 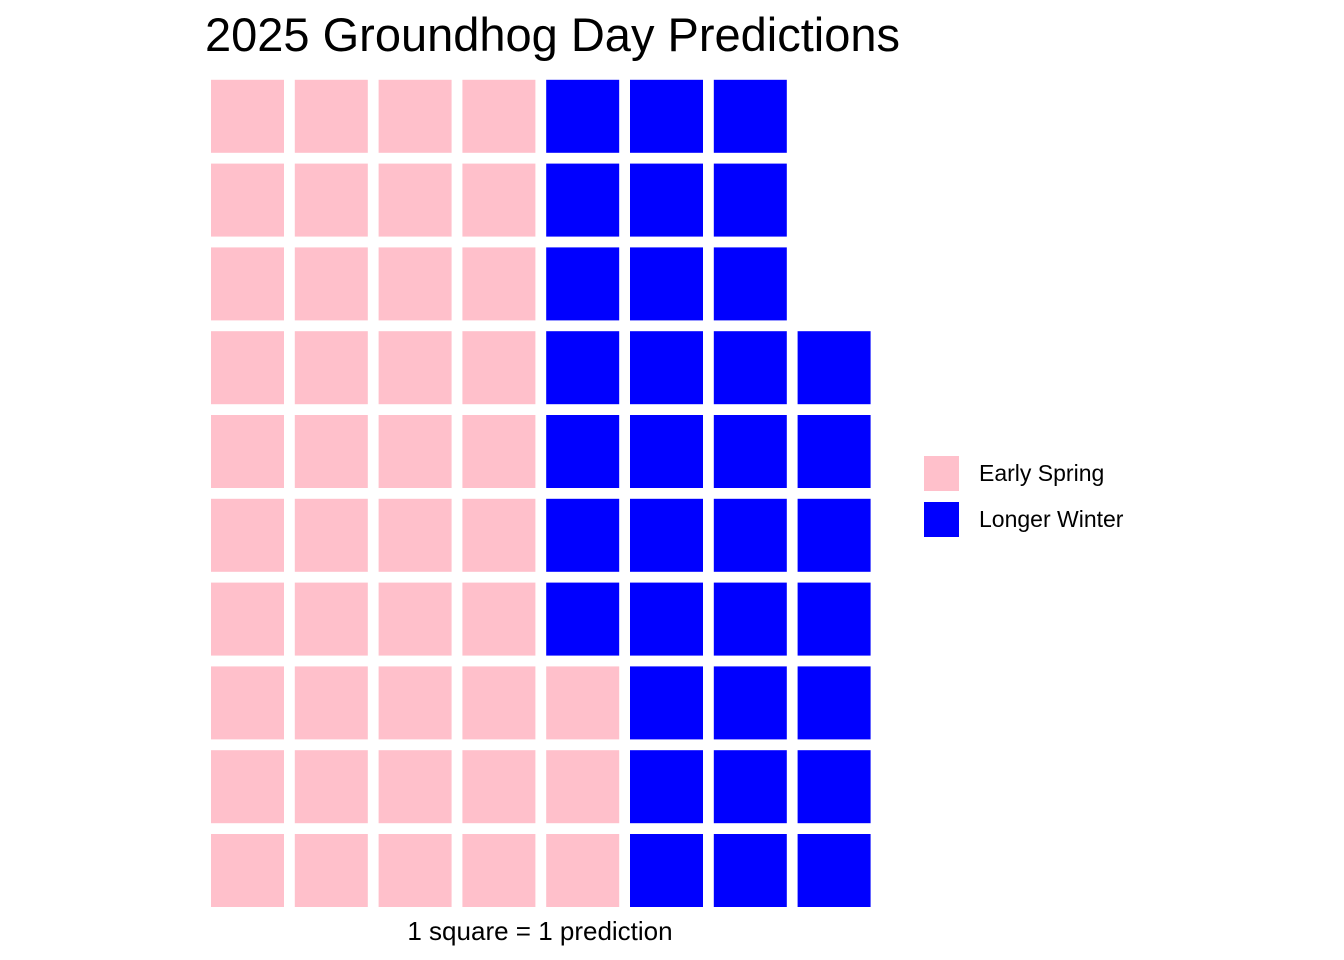 I want to click on legend-label-longer-winter: Longer Winter, so click(x=1051, y=518).